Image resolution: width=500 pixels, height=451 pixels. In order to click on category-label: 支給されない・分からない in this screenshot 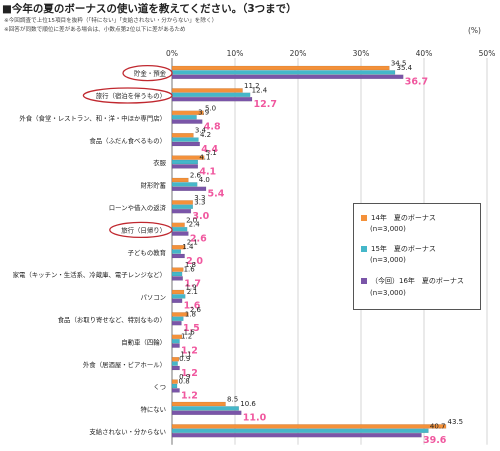, I will do `click(127, 431)`.